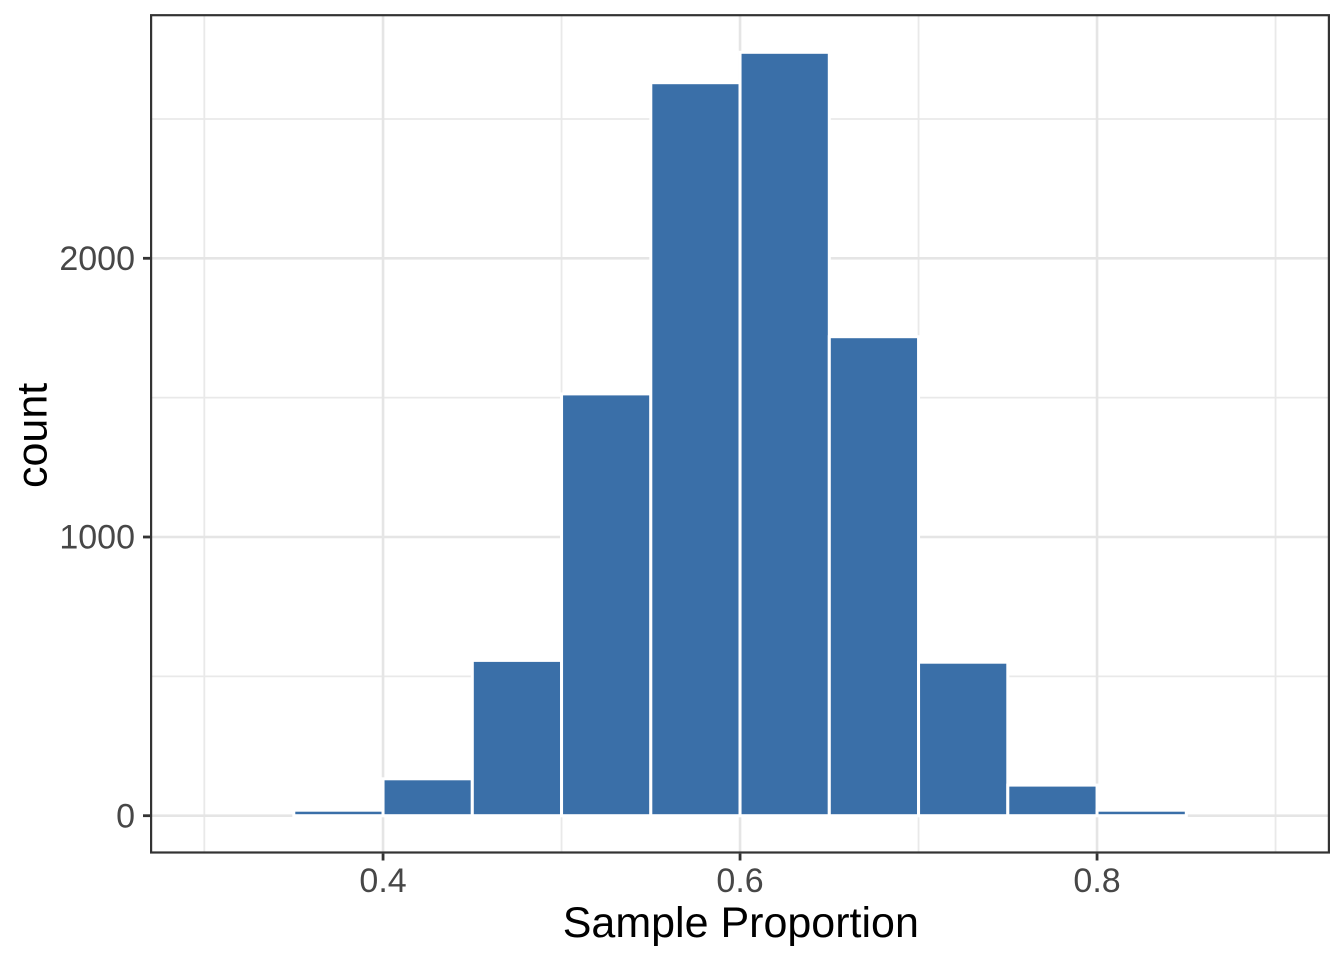 This screenshot has height=960, width=1344. What do you see at coordinates (97, 259) in the screenshot?
I see `svg-text: 2000` at bounding box center [97, 259].